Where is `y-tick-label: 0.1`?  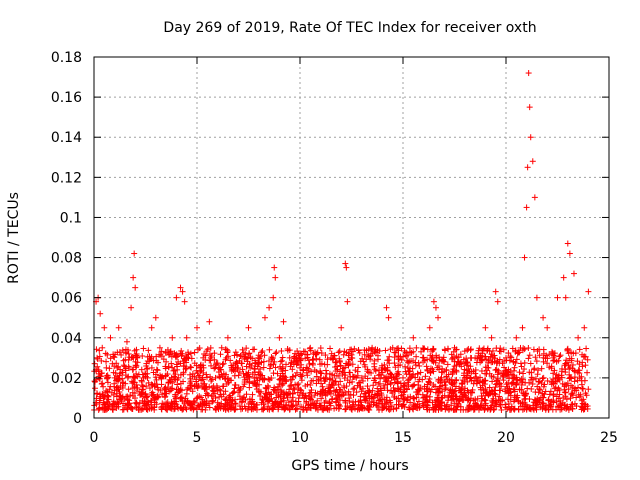
y-tick-label: 0.1 is located at coordinates (71, 218).